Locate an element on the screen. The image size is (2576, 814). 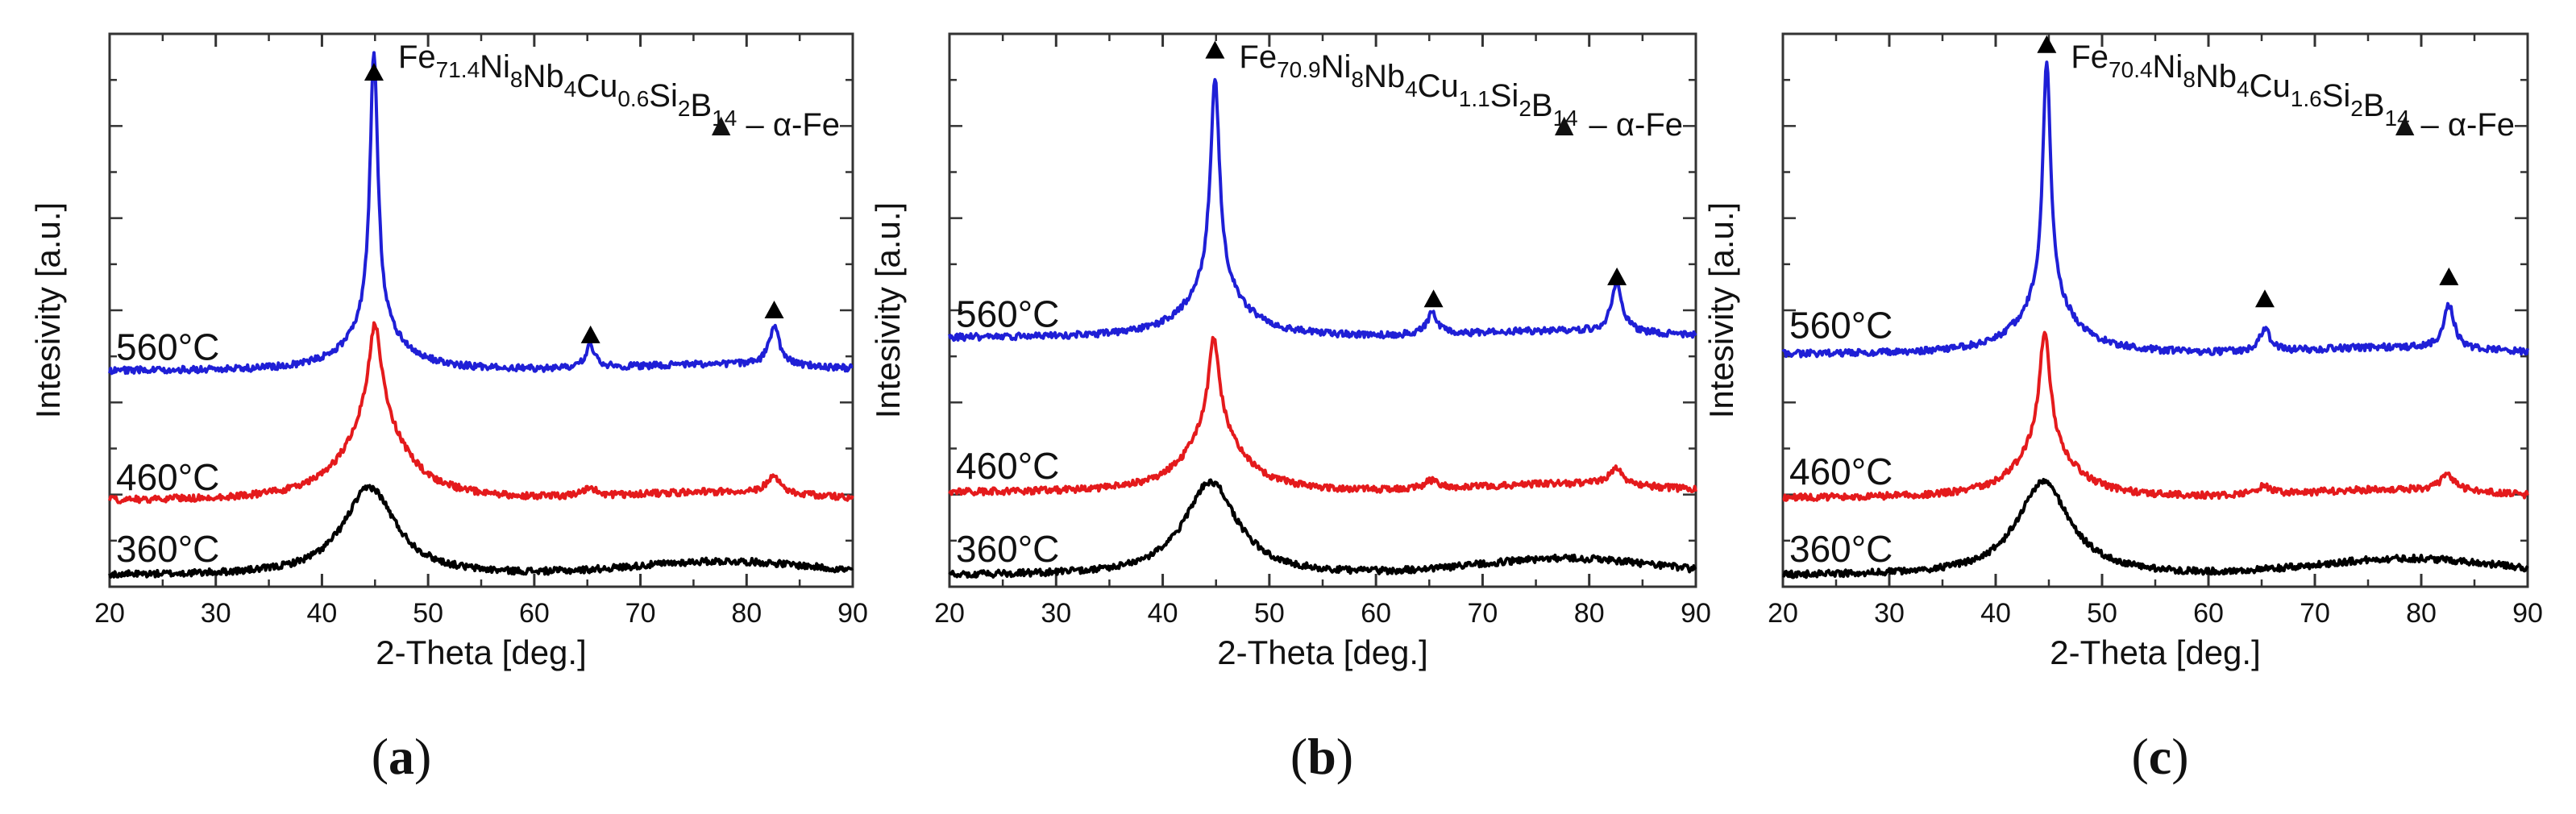
composition-title: Fe70.4Ni8Nb4Cu1.6Si2B14 is located at coordinates (2240, 85).